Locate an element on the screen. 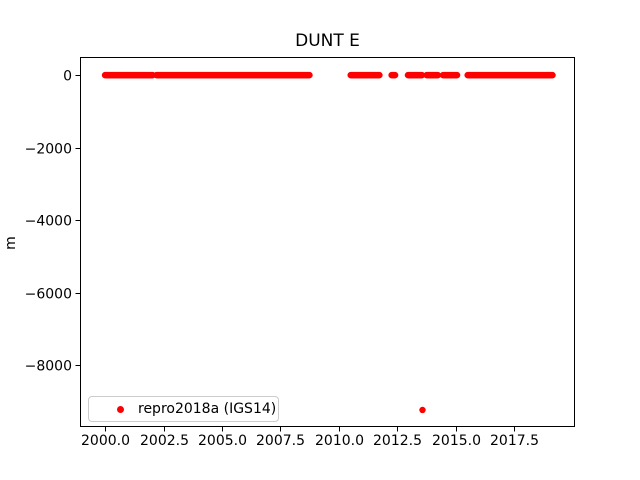  outlier-point is located at coordinates (422, 410).